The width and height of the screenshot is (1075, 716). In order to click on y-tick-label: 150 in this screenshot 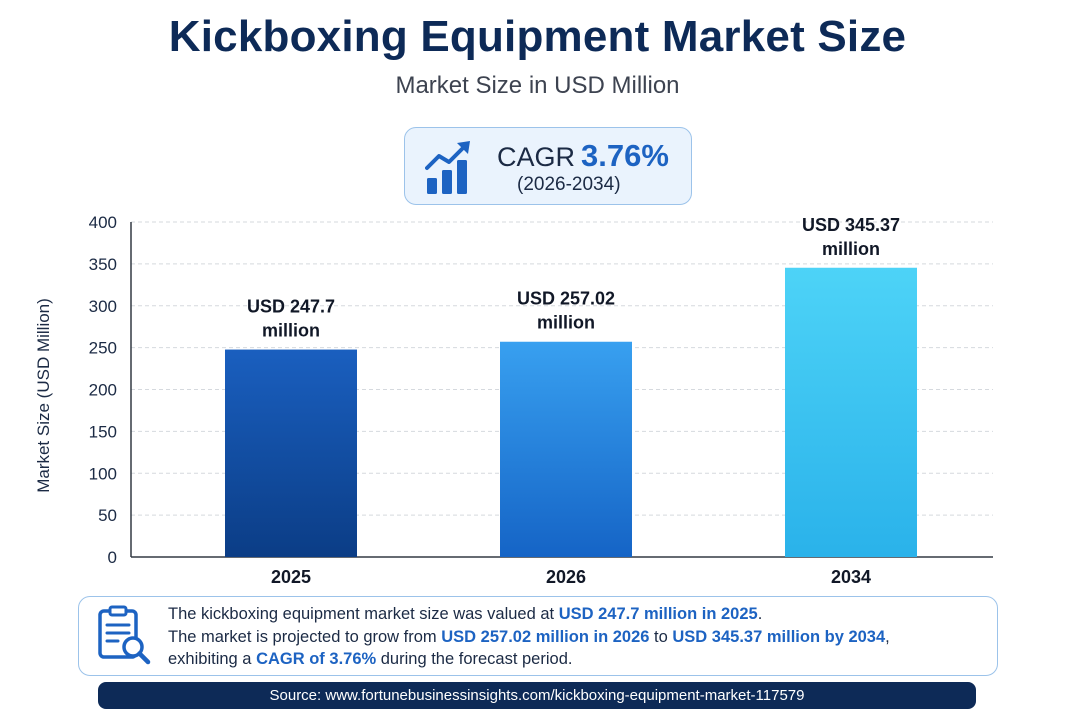, I will do `click(103, 431)`.